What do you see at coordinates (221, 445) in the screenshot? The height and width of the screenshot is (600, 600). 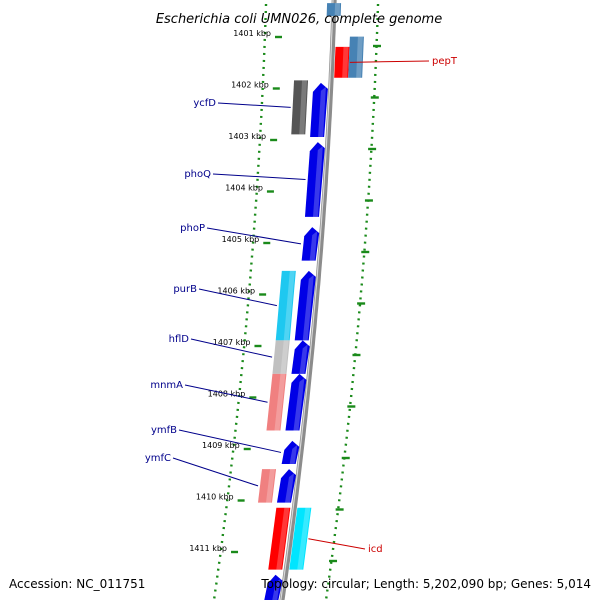 I see `kbp-tick-label: 1409 kbp` at bounding box center [221, 445].